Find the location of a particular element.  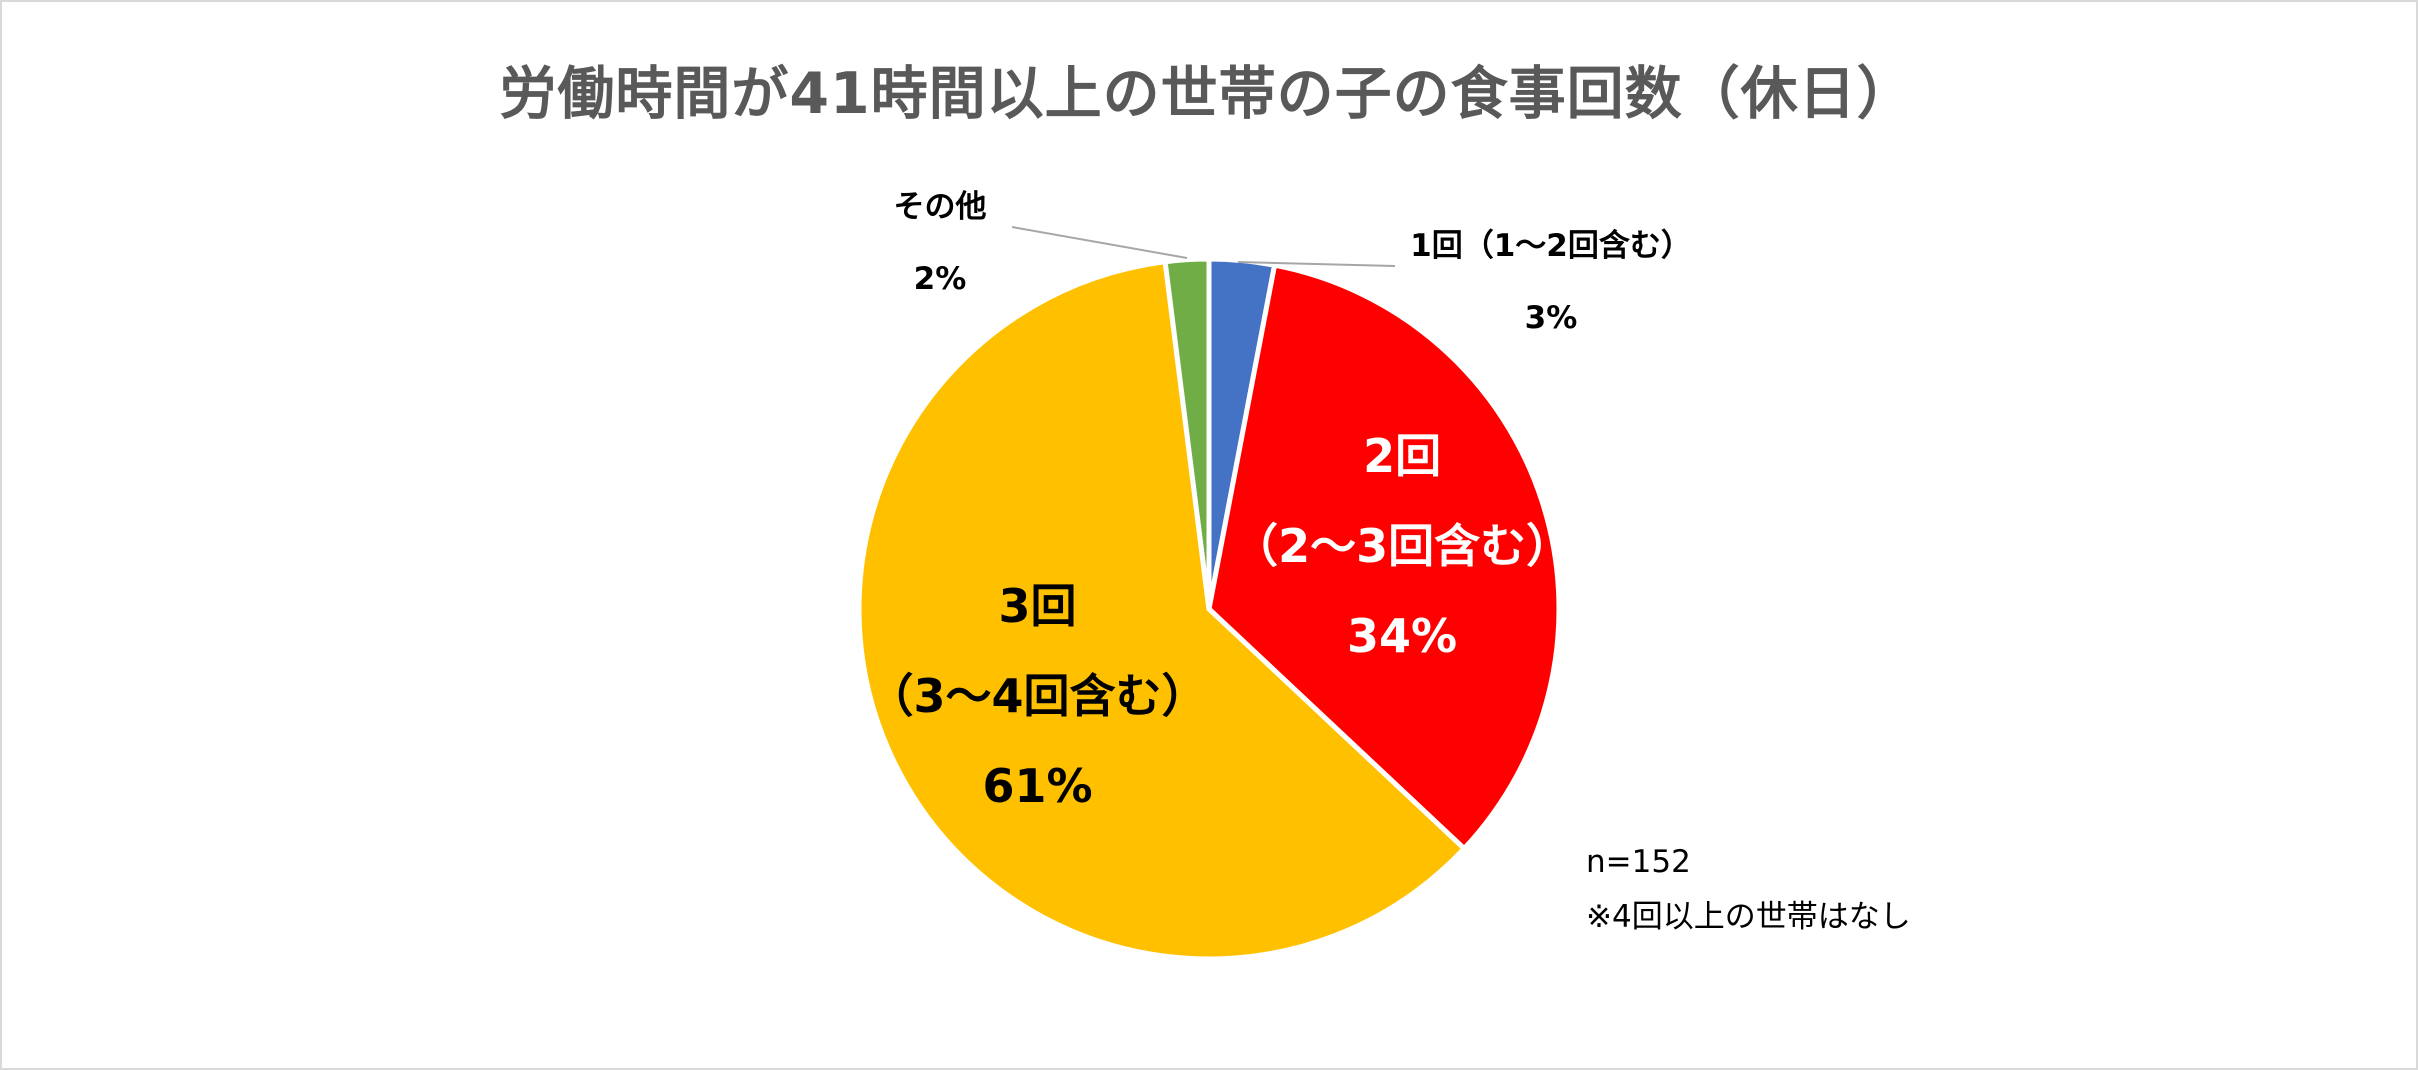

slice-label-other-value: 2% is located at coordinates (940, 279).